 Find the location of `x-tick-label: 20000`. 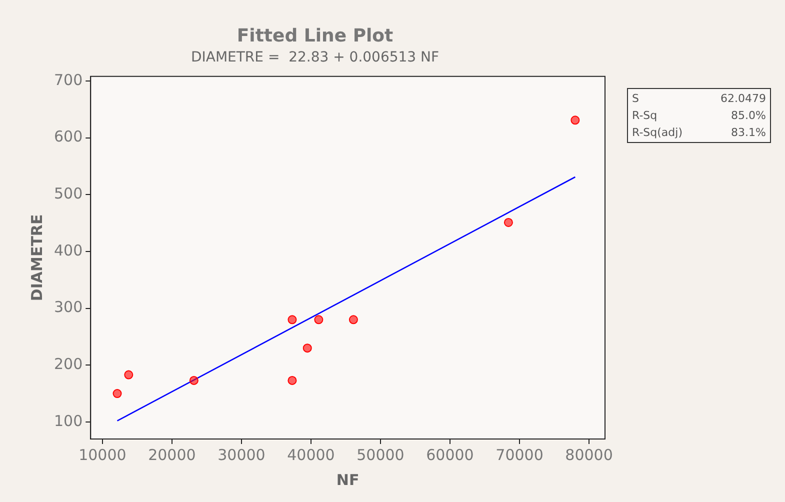

x-tick-label: 20000 is located at coordinates (172, 455).